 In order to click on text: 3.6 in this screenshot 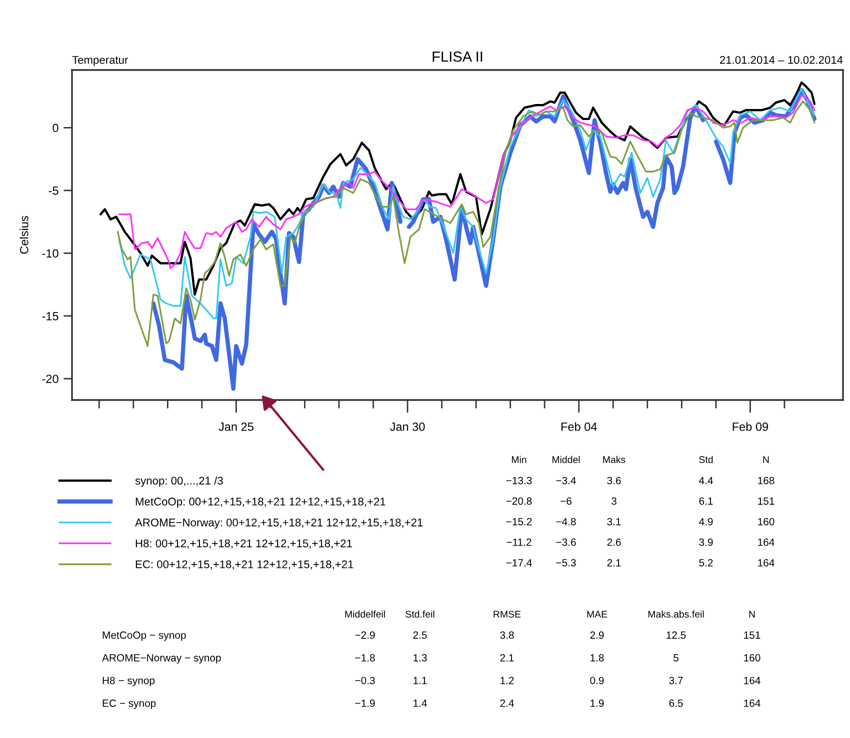, I will do `click(614, 480)`.